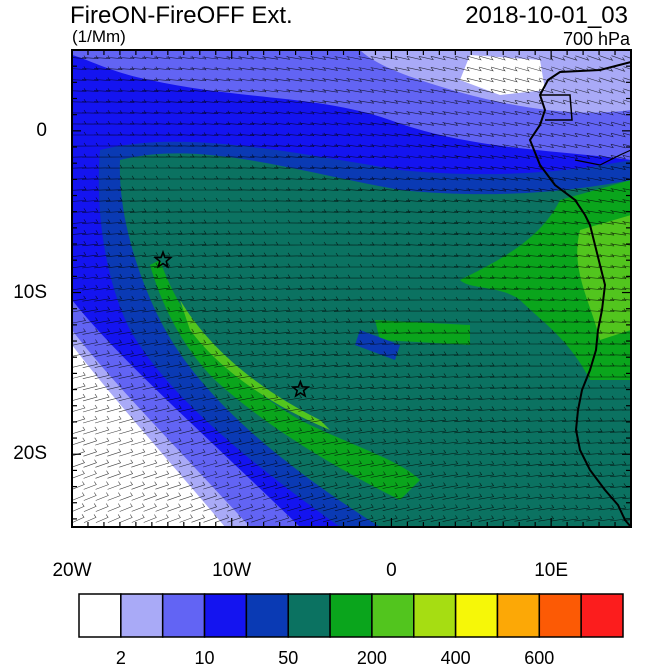 The width and height of the screenshot is (650, 668). What do you see at coordinates (377, 345) in the screenshot?
I see `field-patch-blue` at bounding box center [377, 345].